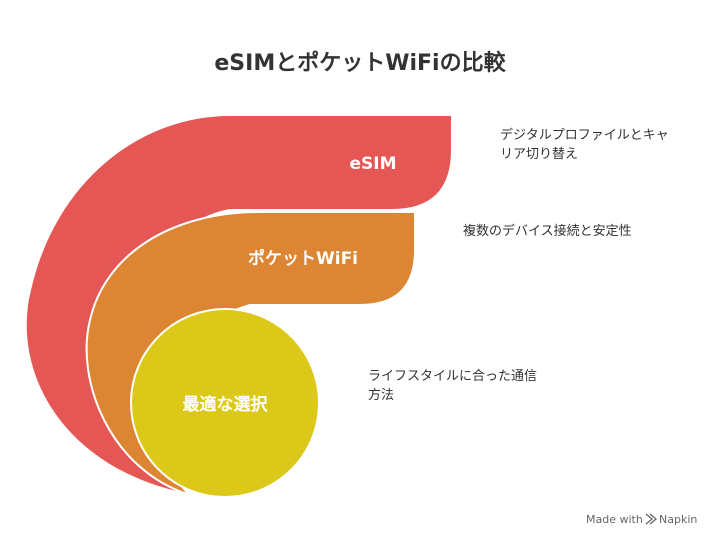 The image size is (720, 547). I want to click on layer-label: ポケットWiFi, so click(303, 258).